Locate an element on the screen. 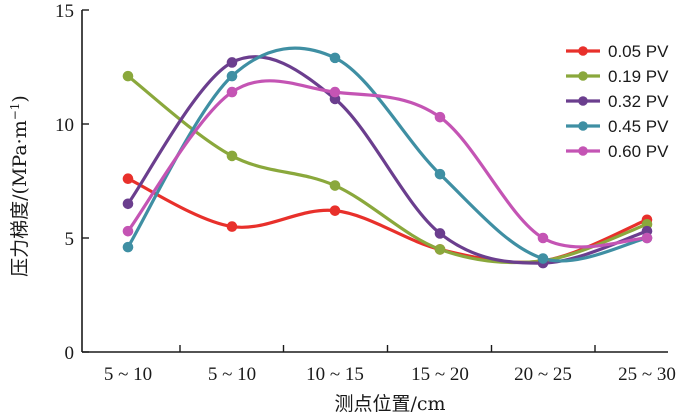  y-axis-title: 压力梯度/(MPa·m−1) is located at coordinates (19, 186).